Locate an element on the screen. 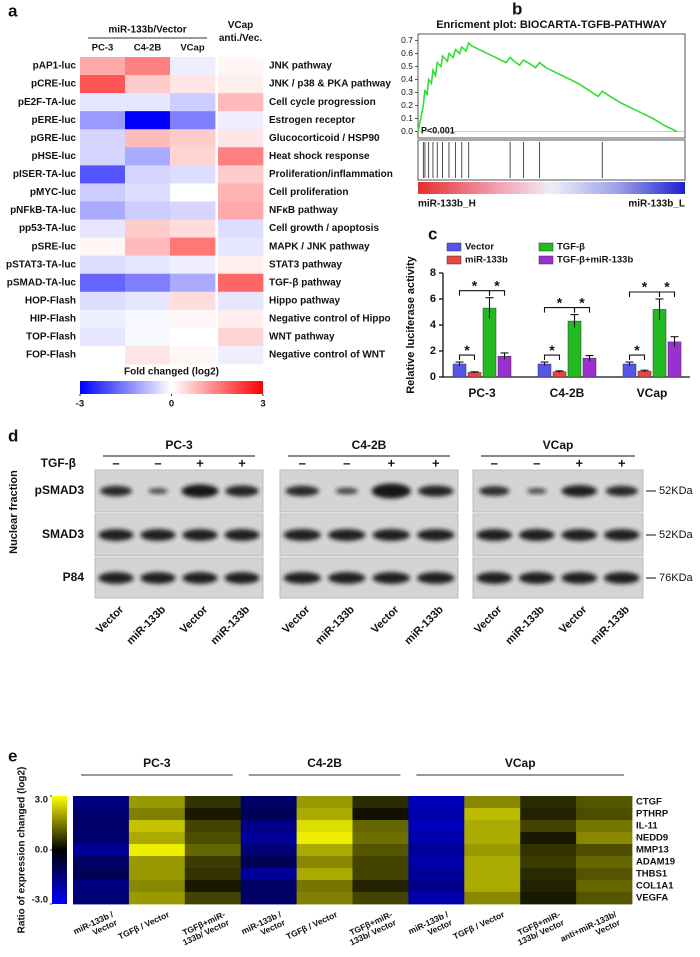 The height and width of the screenshot is (957, 700). x-tick-label: VCap is located at coordinates (652, 393).